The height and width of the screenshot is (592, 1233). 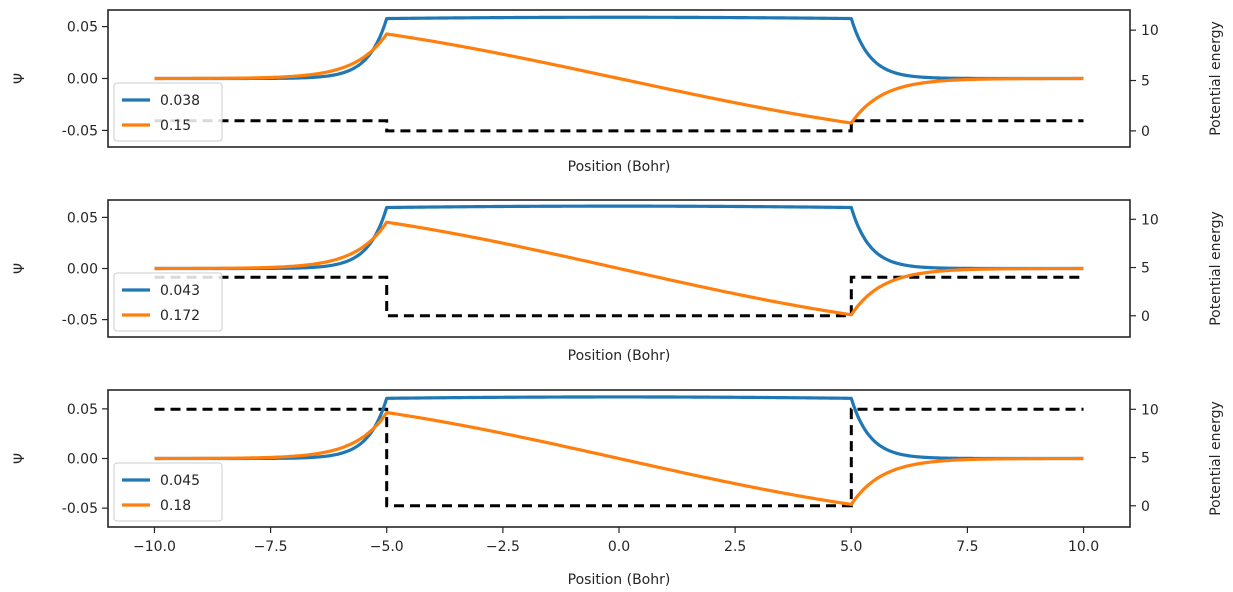 What do you see at coordinates (387, 547) in the screenshot?
I see `x-tick-label: −5.0` at bounding box center [387, 547].